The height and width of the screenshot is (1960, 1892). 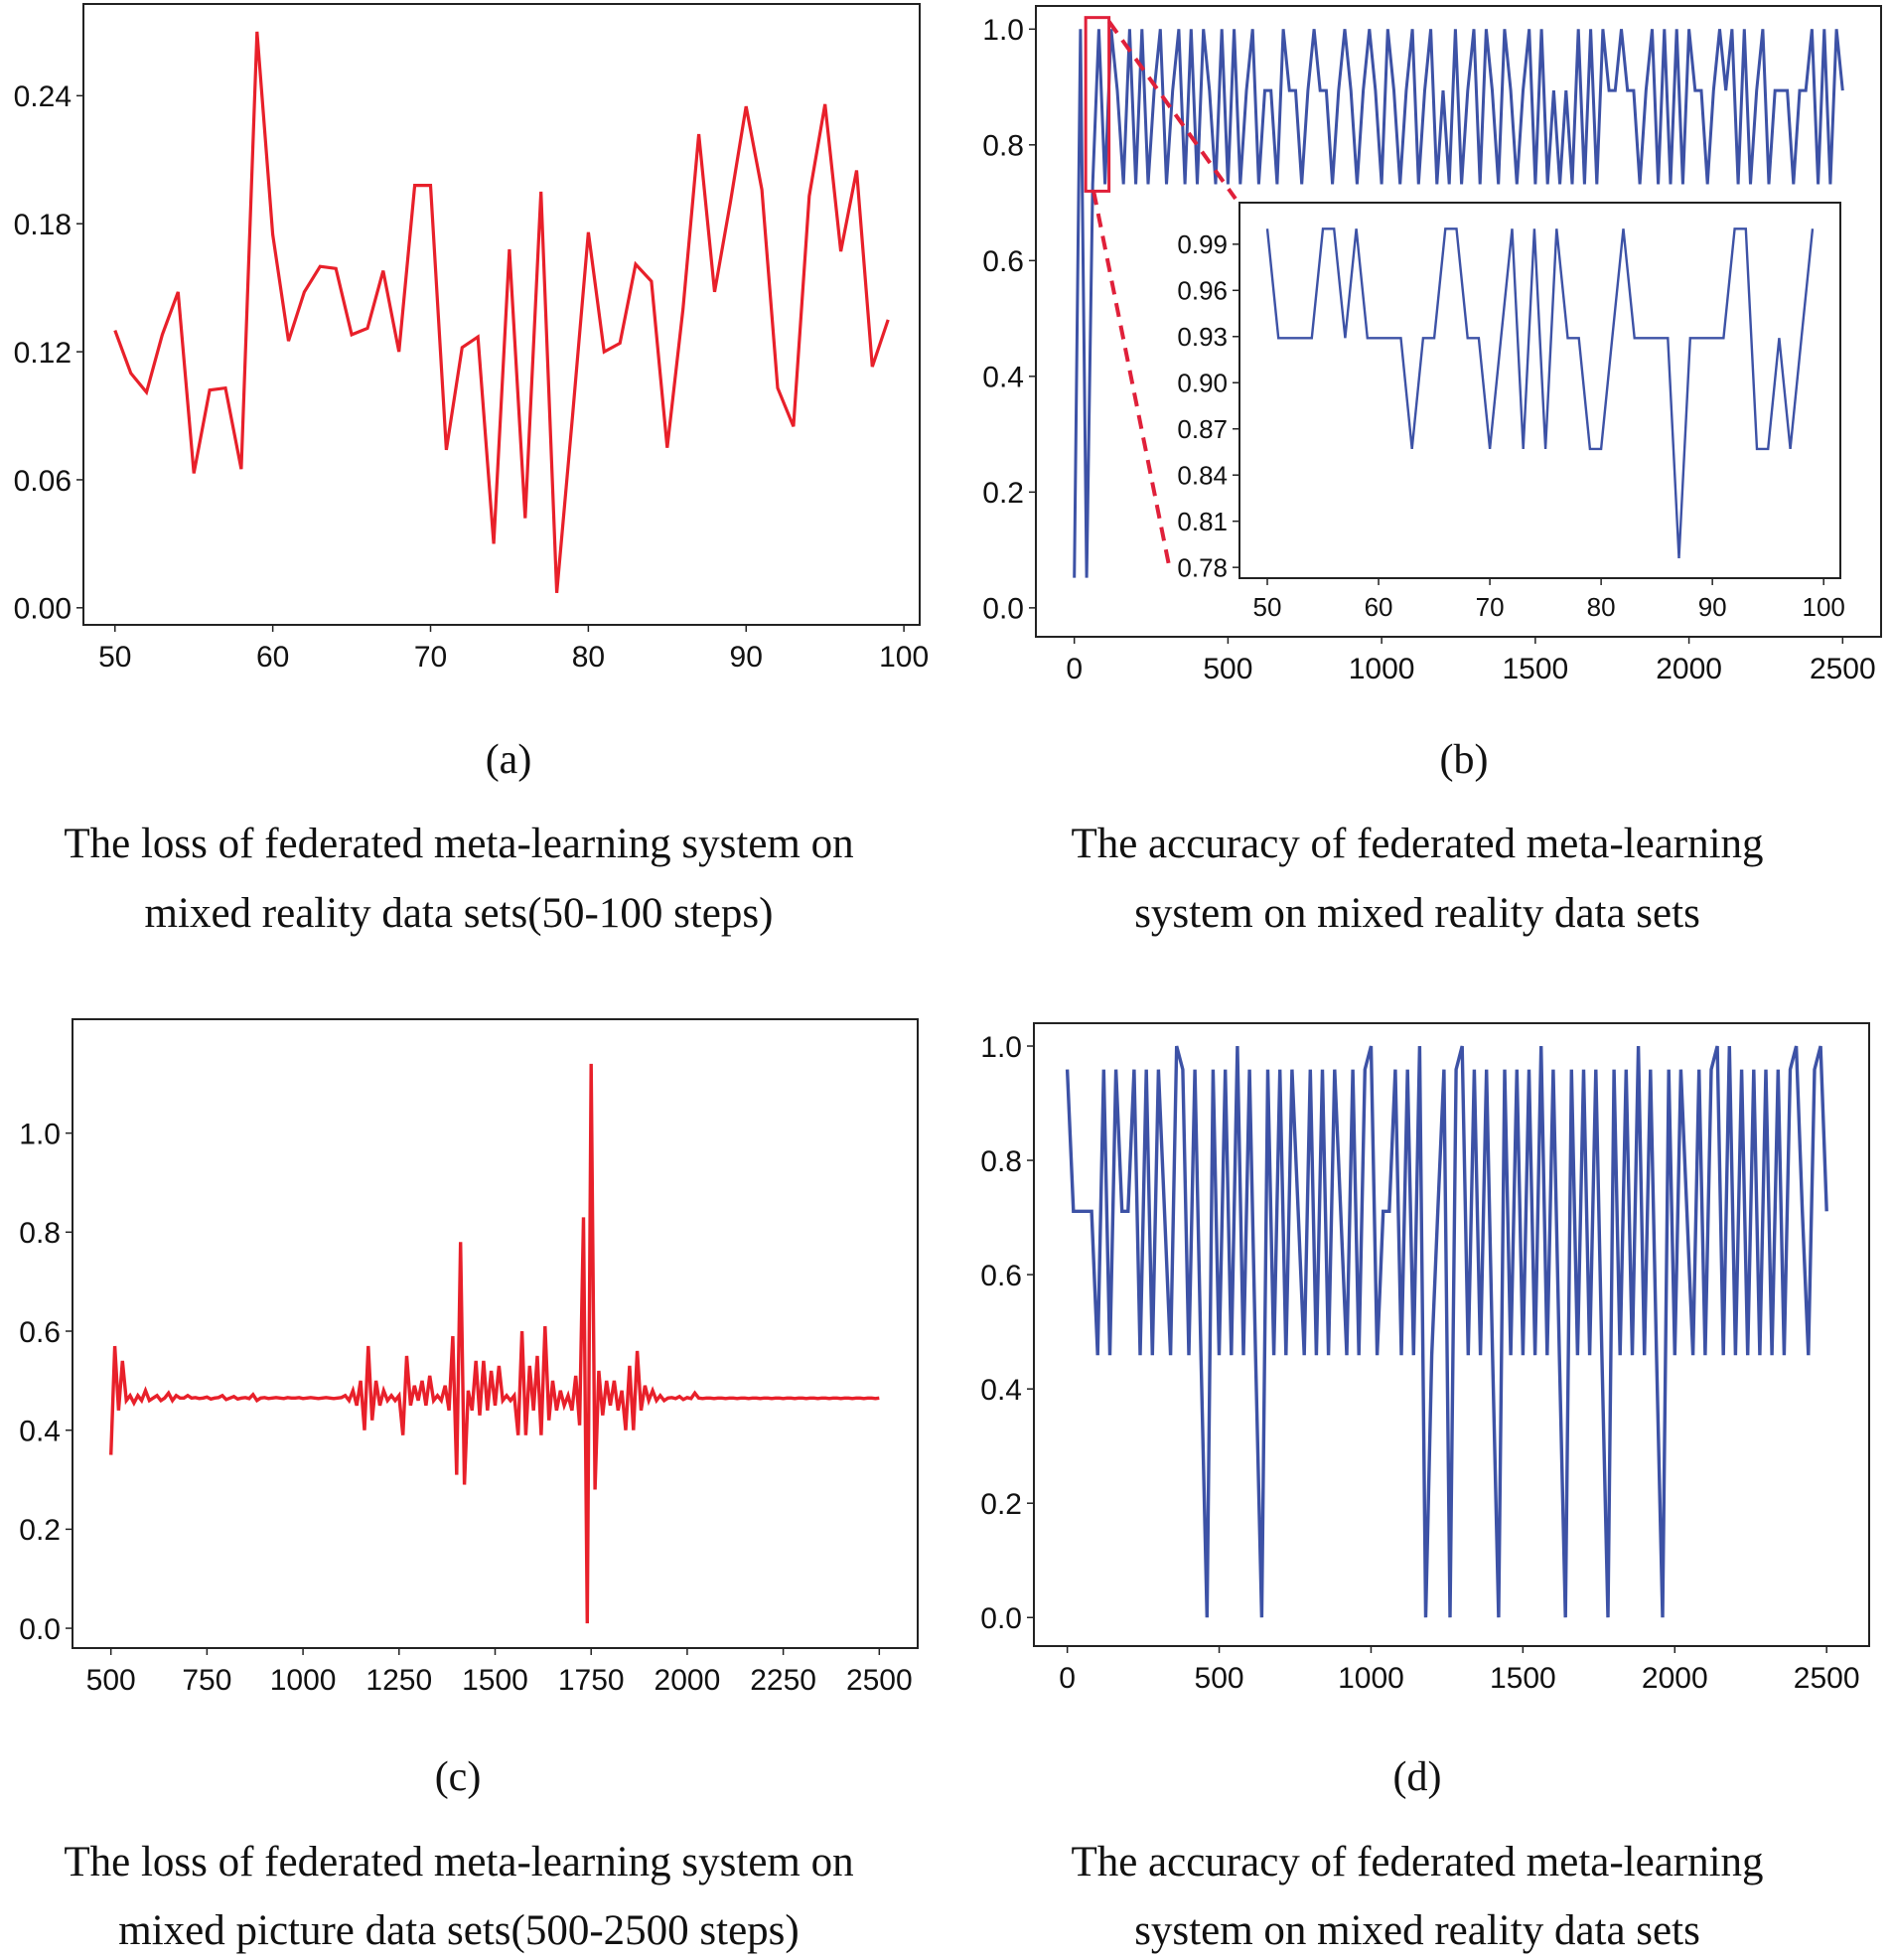 What do you see at coordinates (111, 1680) in the screenshot?
I see `c-x-tick-label: 500` at bounding box center [111, 1680].